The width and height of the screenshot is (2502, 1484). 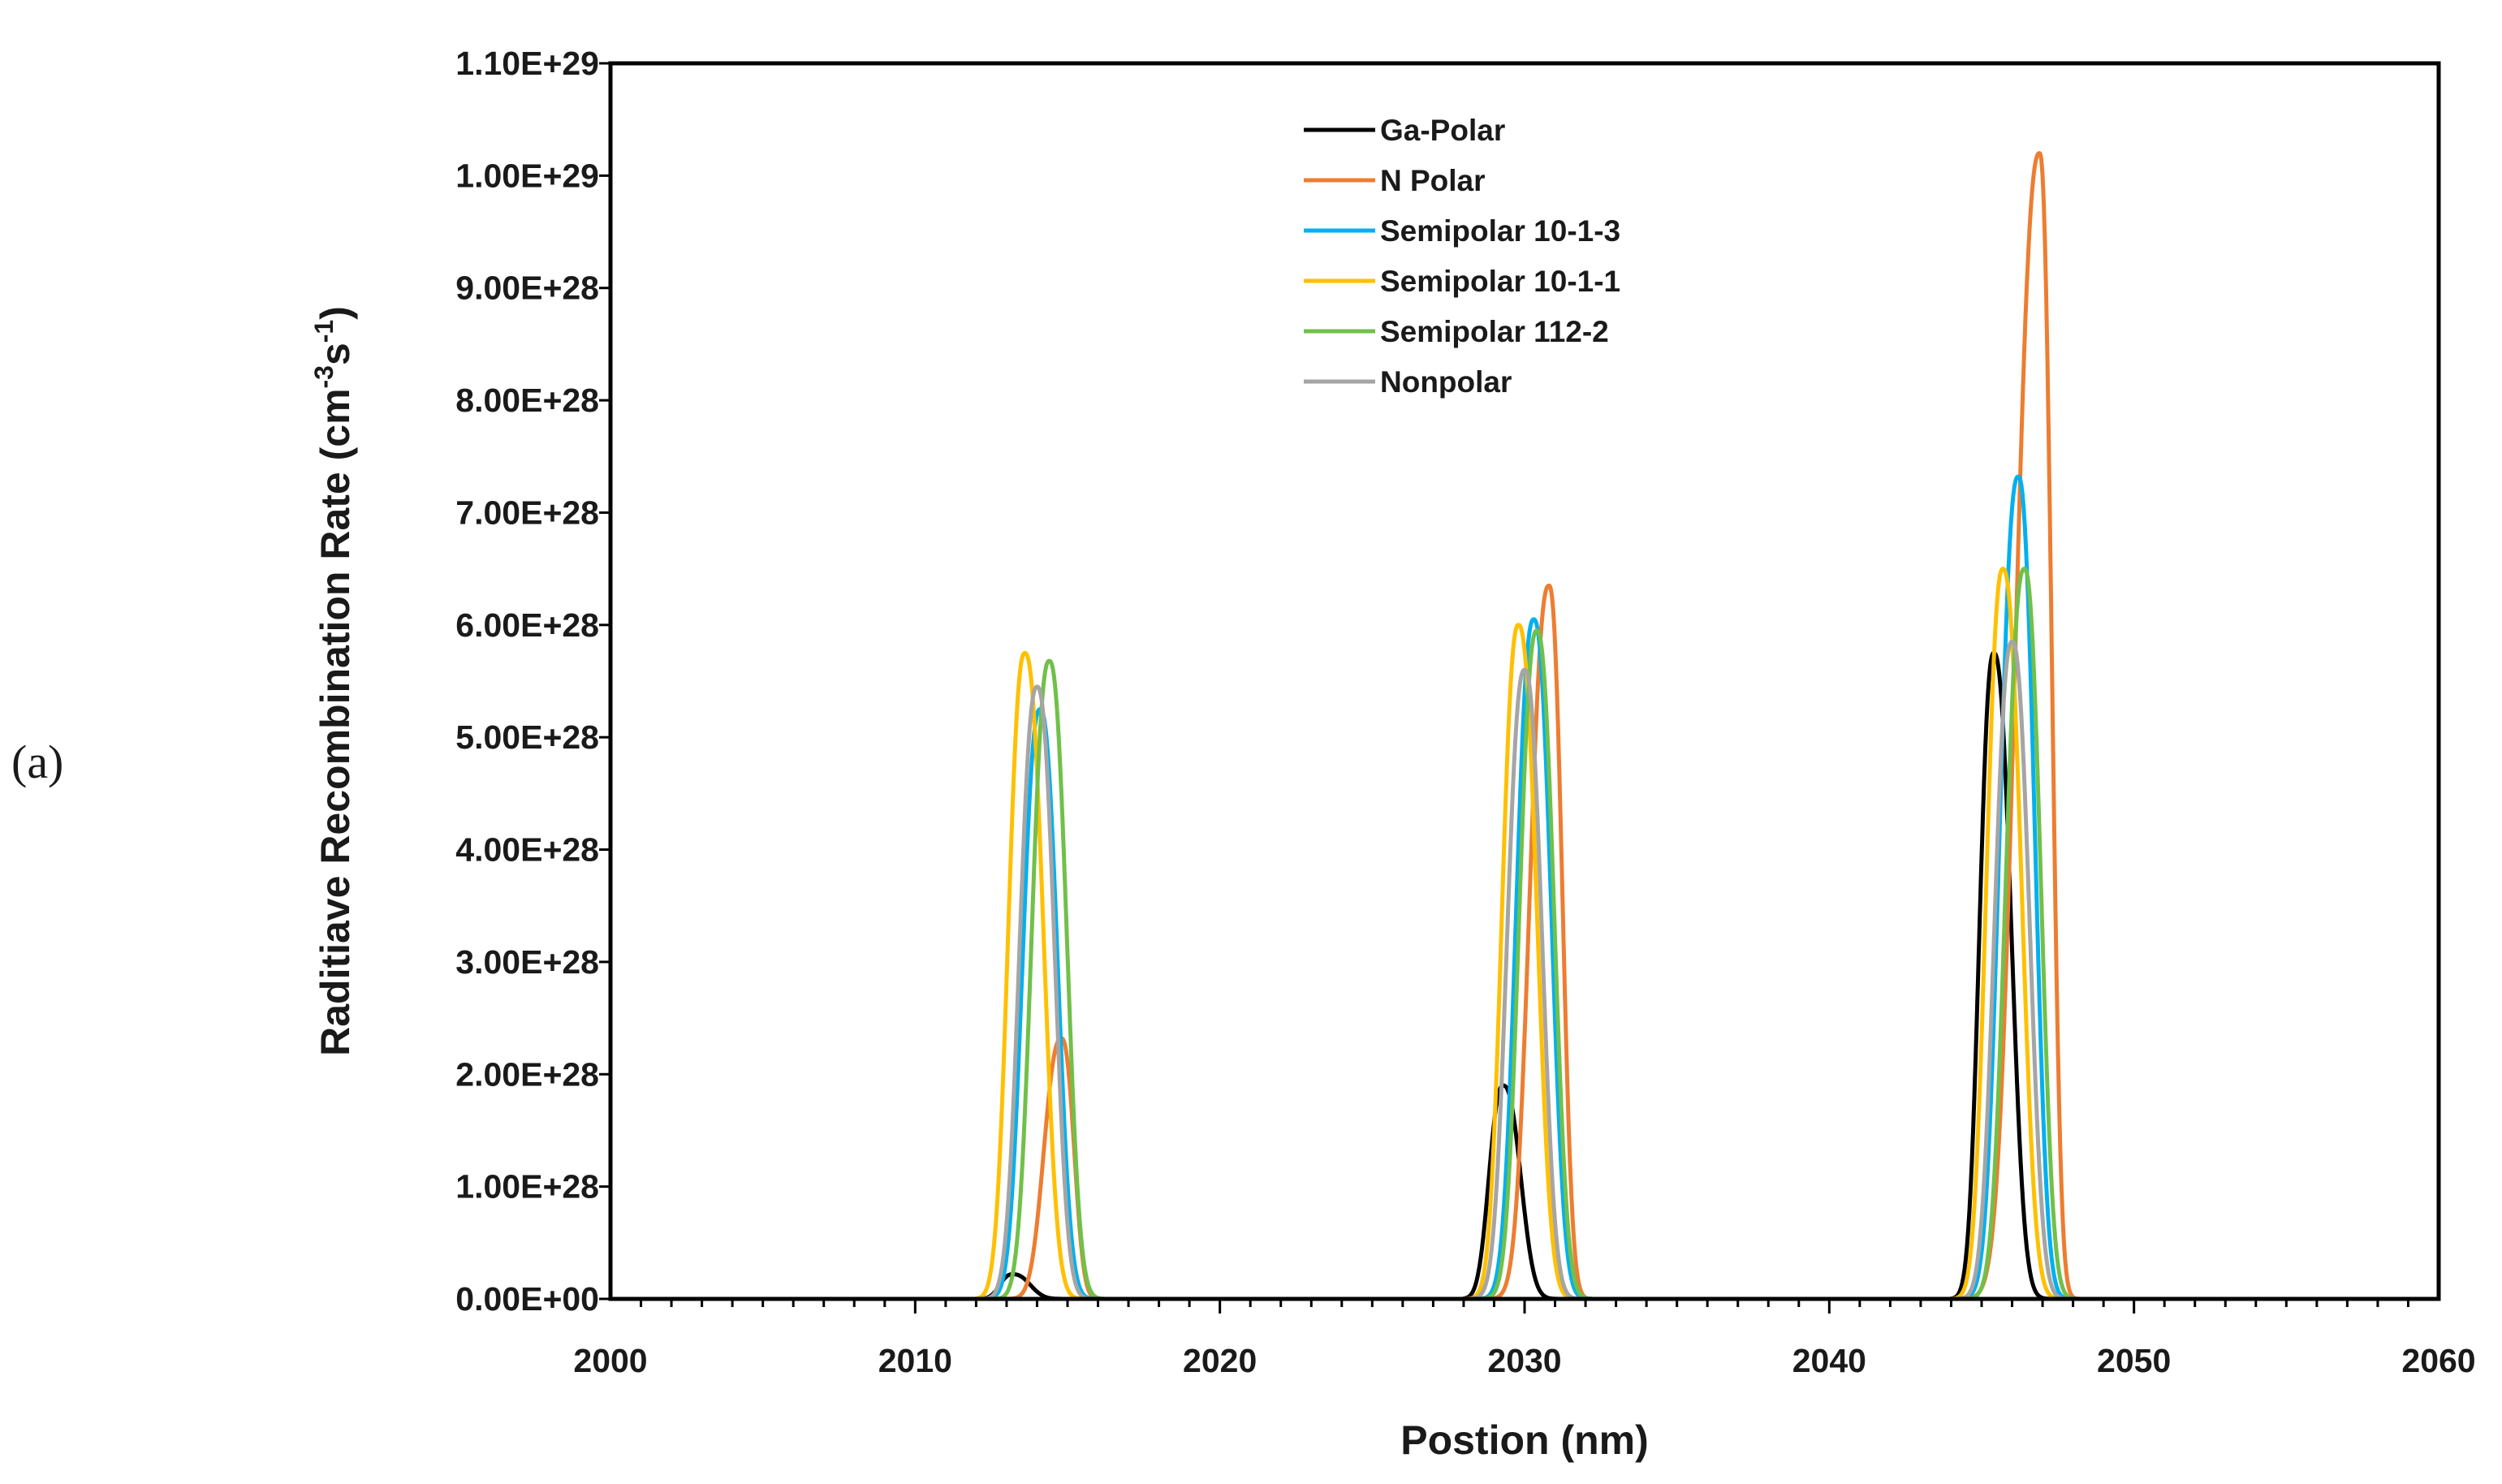 I want to click on y-axis-title-sup1: -3, so click(x=324, y=376).